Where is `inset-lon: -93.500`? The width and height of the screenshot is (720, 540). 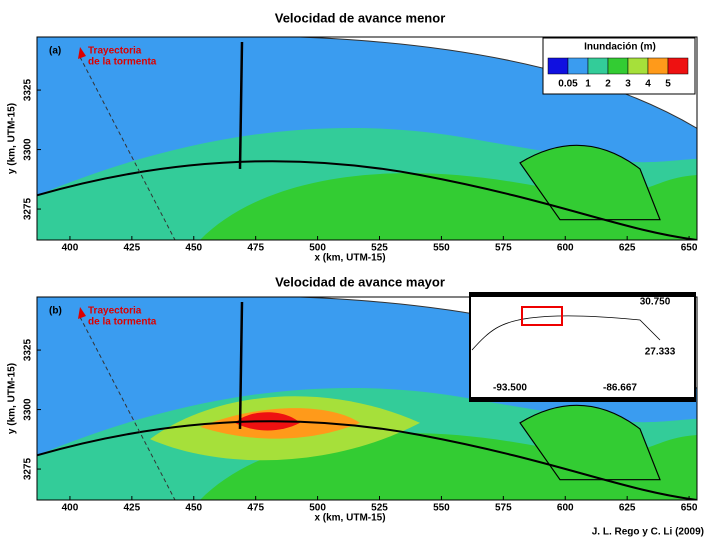
inset-lon: -93.500 is located at coordinates (510, 388).